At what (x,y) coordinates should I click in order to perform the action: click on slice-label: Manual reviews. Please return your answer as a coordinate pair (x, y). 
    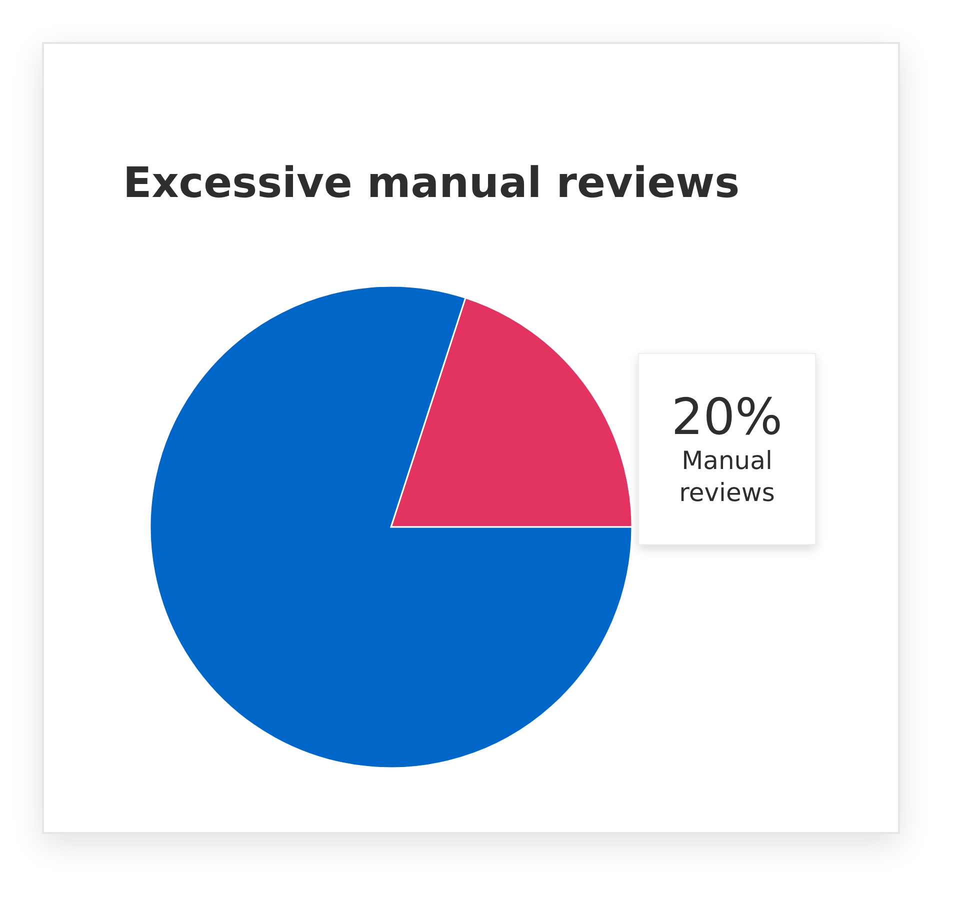
    Looking at the image, I should click on (727, 476).